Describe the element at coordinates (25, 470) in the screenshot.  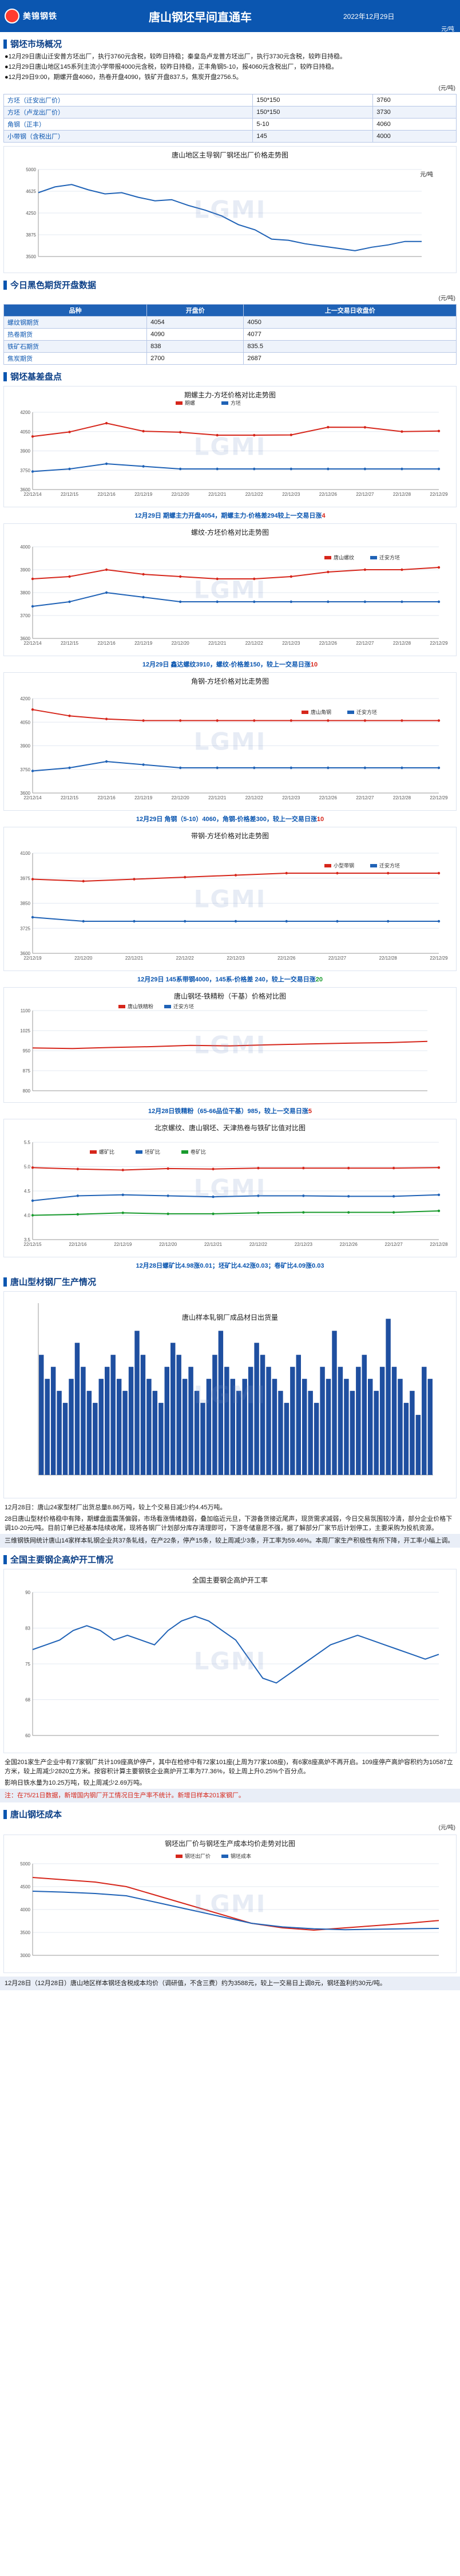
I see `y-tick-label: 3750` at that location.